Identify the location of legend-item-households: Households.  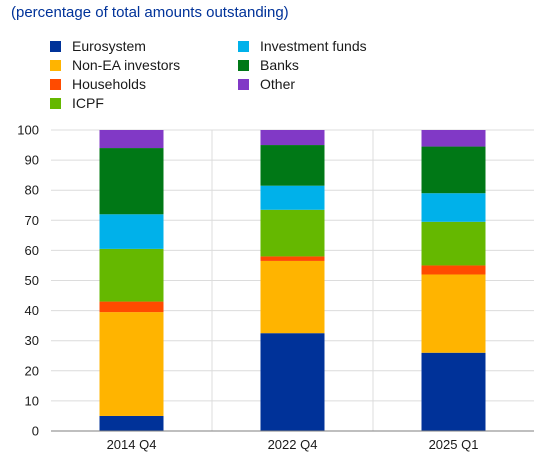
(98, 84).